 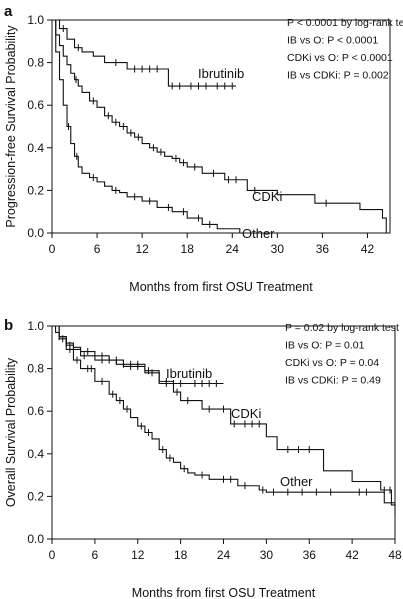 What do you see at coordinates (342, 328) in the screenshot?
I see `p-value-annotation: P = 0.02 by log-rank test` at bounding box center [342, 328].